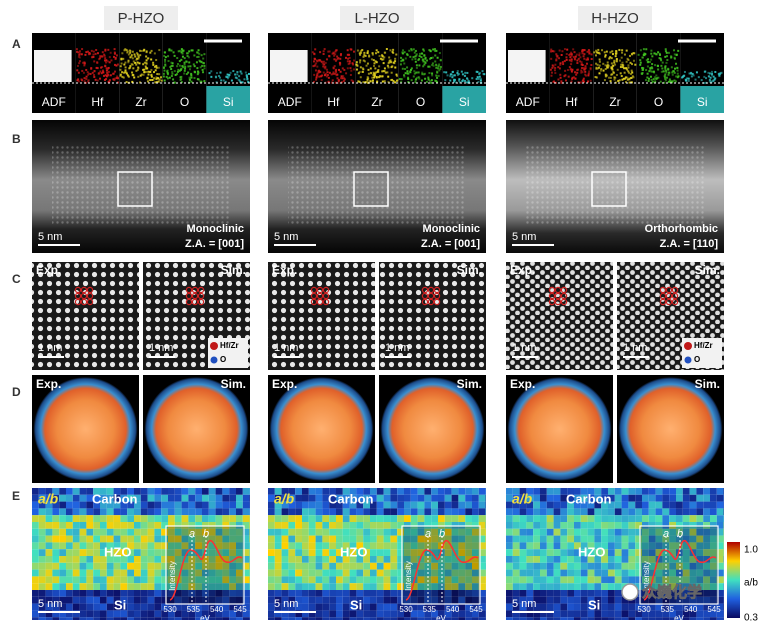 This screenshot has width=764, height=629. What do you see at coordinates (16, 279) in the screenshot?
I see `row-label: C` at bounding box center [16, 279].